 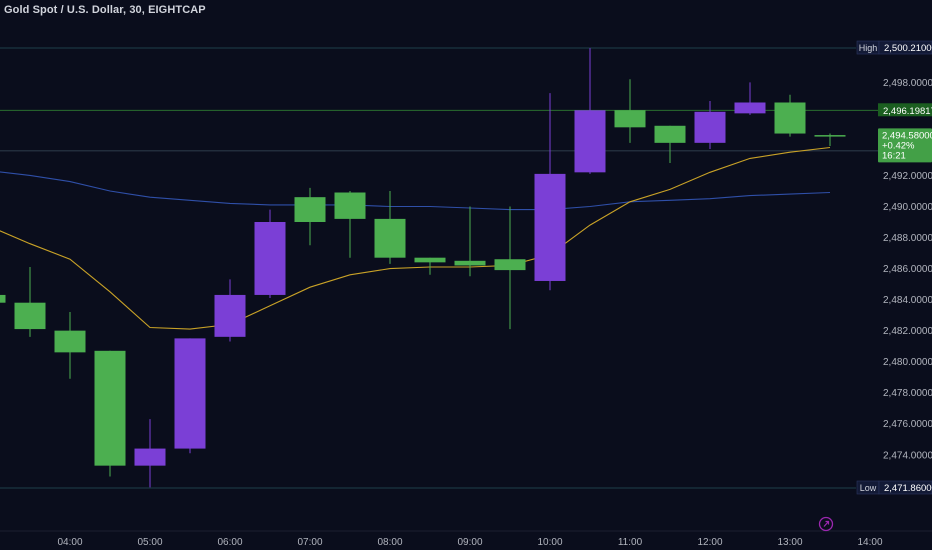 I want to click on last-price-countdown: 16:21, so click(x=894, y=155).